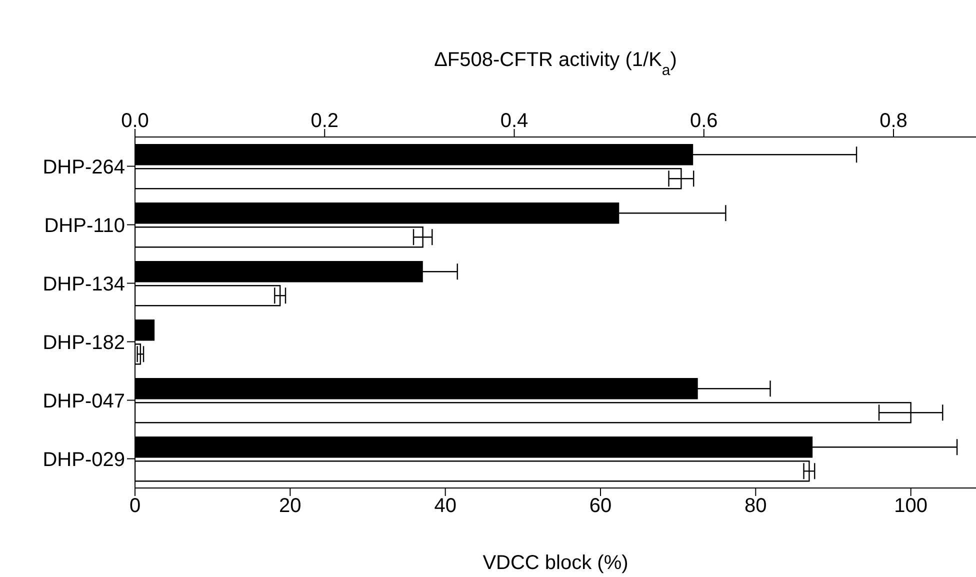 This screenshot has height=577, width=976. What do you see at coordinates (83, 401) in the screenshot?
I see `y-tick-label: DHP-047` at bounding box center [83, 401].